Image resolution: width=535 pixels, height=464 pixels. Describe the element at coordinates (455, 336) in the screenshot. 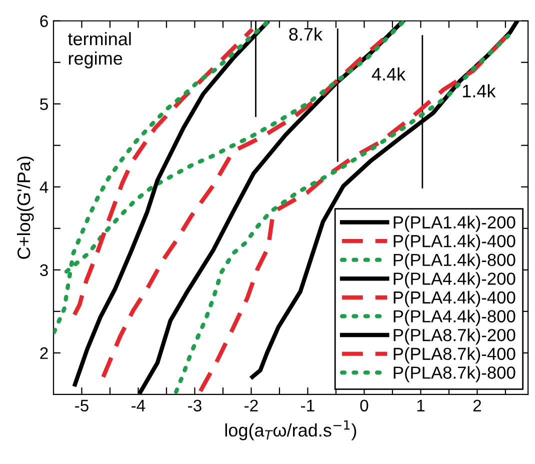

I see `legend-label: P(PLA8.7k)-200` at that location.